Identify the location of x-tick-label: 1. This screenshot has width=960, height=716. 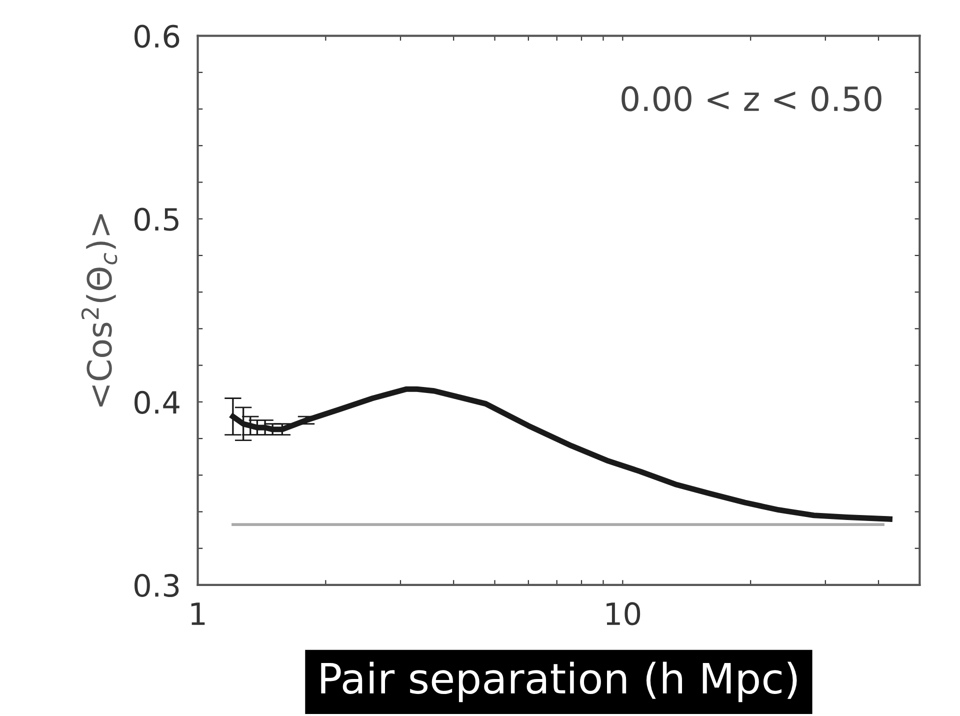
(198, 613).